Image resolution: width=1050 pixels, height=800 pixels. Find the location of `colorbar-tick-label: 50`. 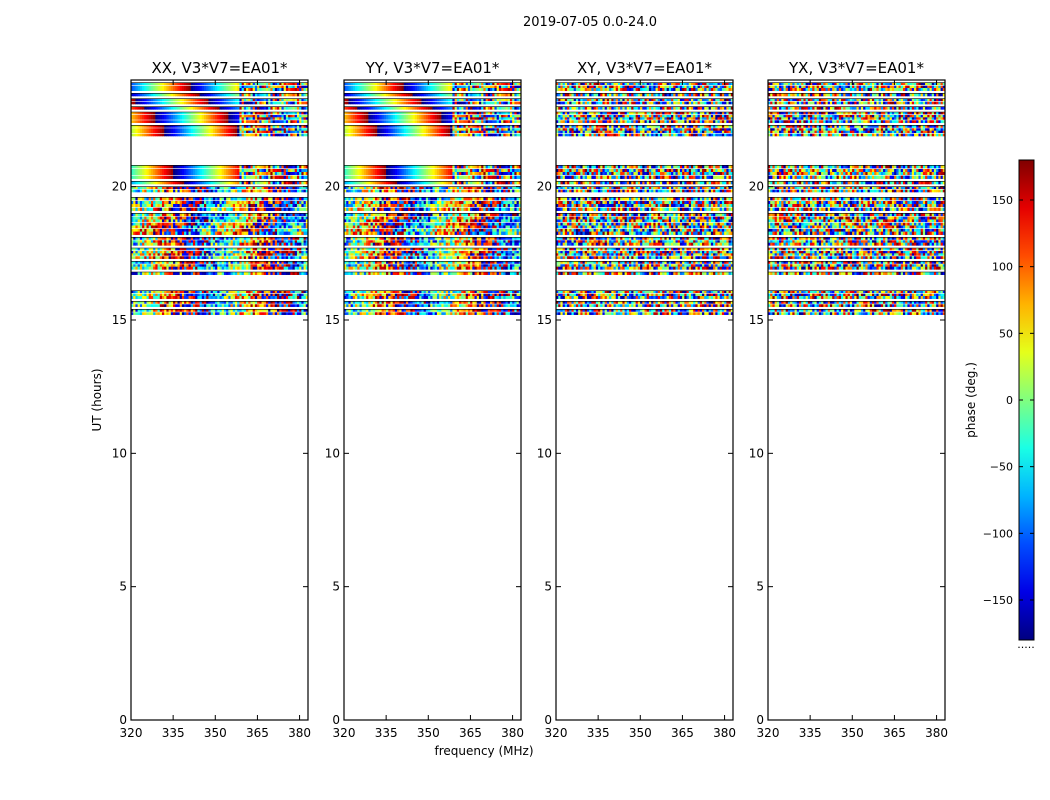

colorbar-tick-label: 50 is located at coordinates (1006, 333).